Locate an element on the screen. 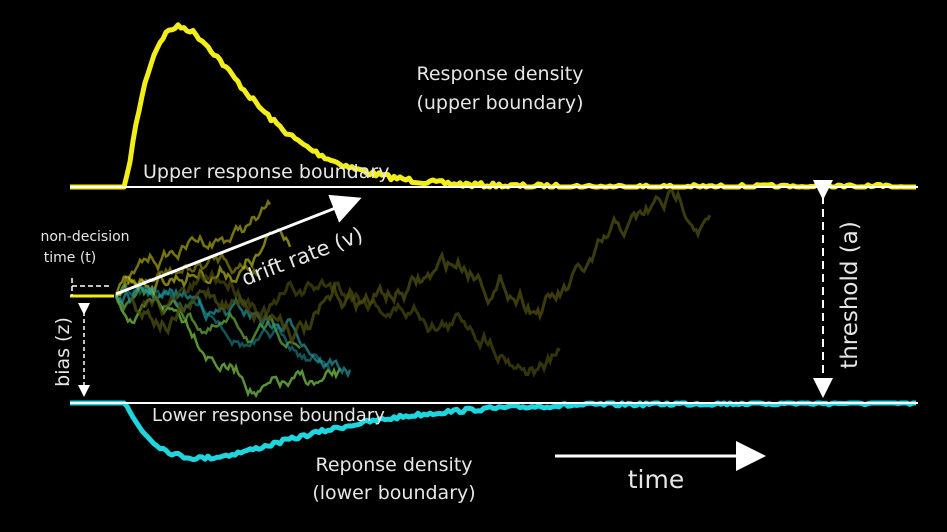 The height and width of the screenshot is (532, 947). upper-density-label-line2: (upper boundary) is located at coordinates (499, 103).